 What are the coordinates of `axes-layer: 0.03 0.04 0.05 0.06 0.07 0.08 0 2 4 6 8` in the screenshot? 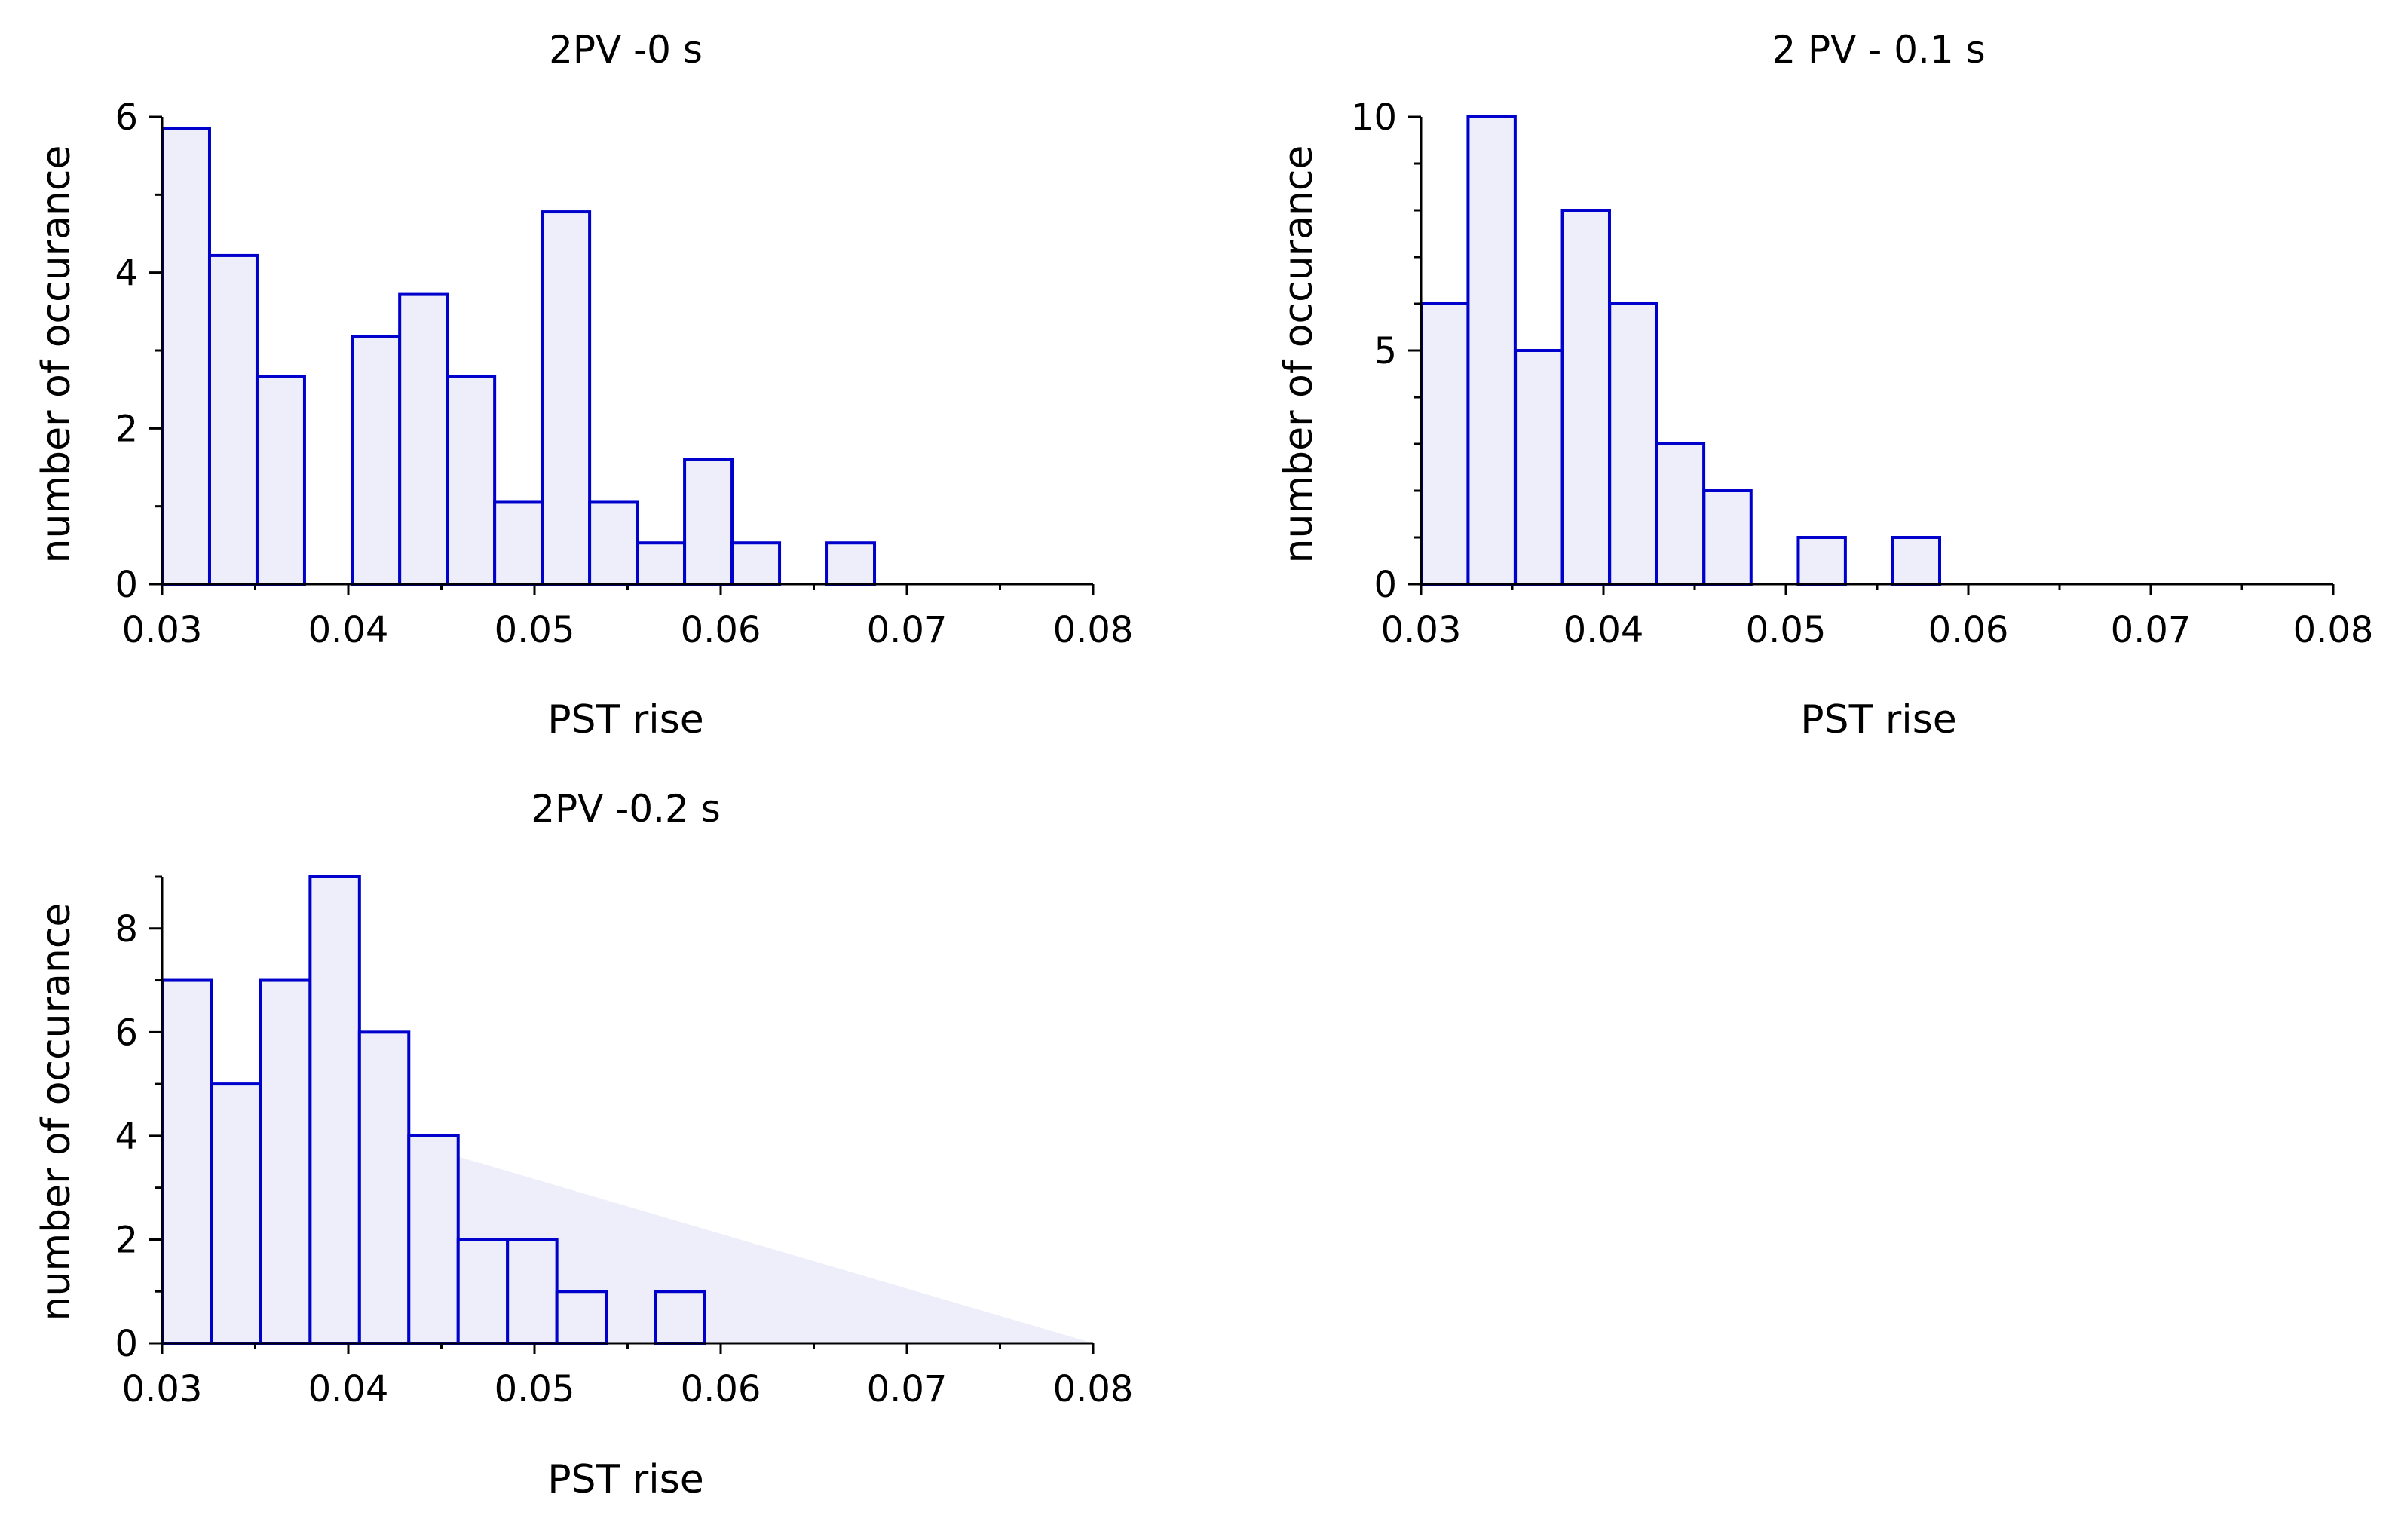 It's located at (624, 1142).